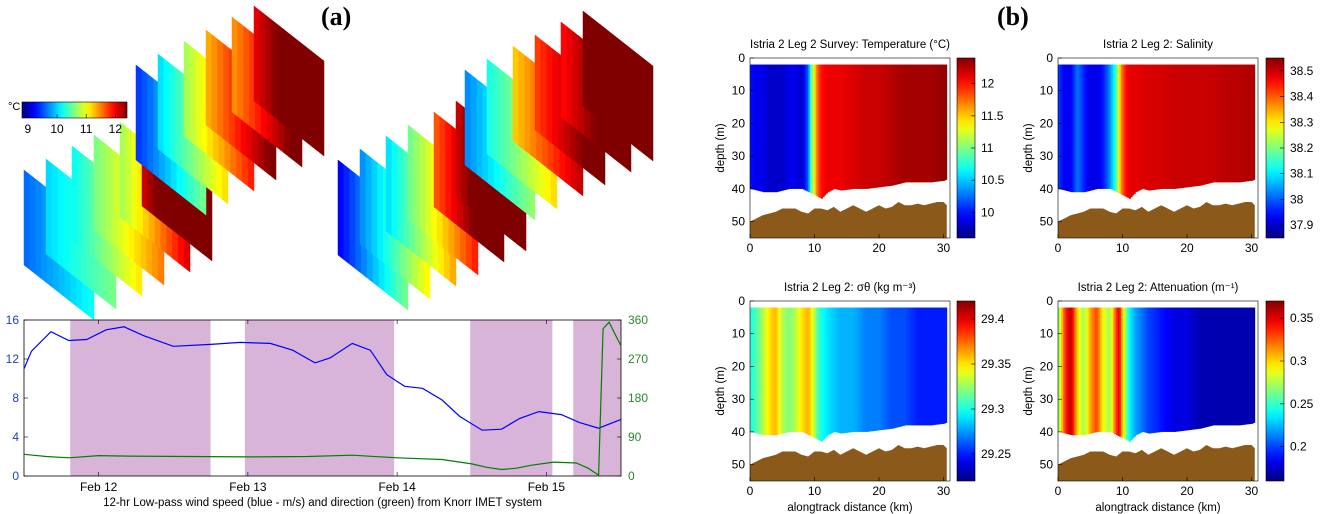  Describe the element at coordinates (1029, 147) in the screenshot. I see `heatmap-y-label: depth (m)` at that location.